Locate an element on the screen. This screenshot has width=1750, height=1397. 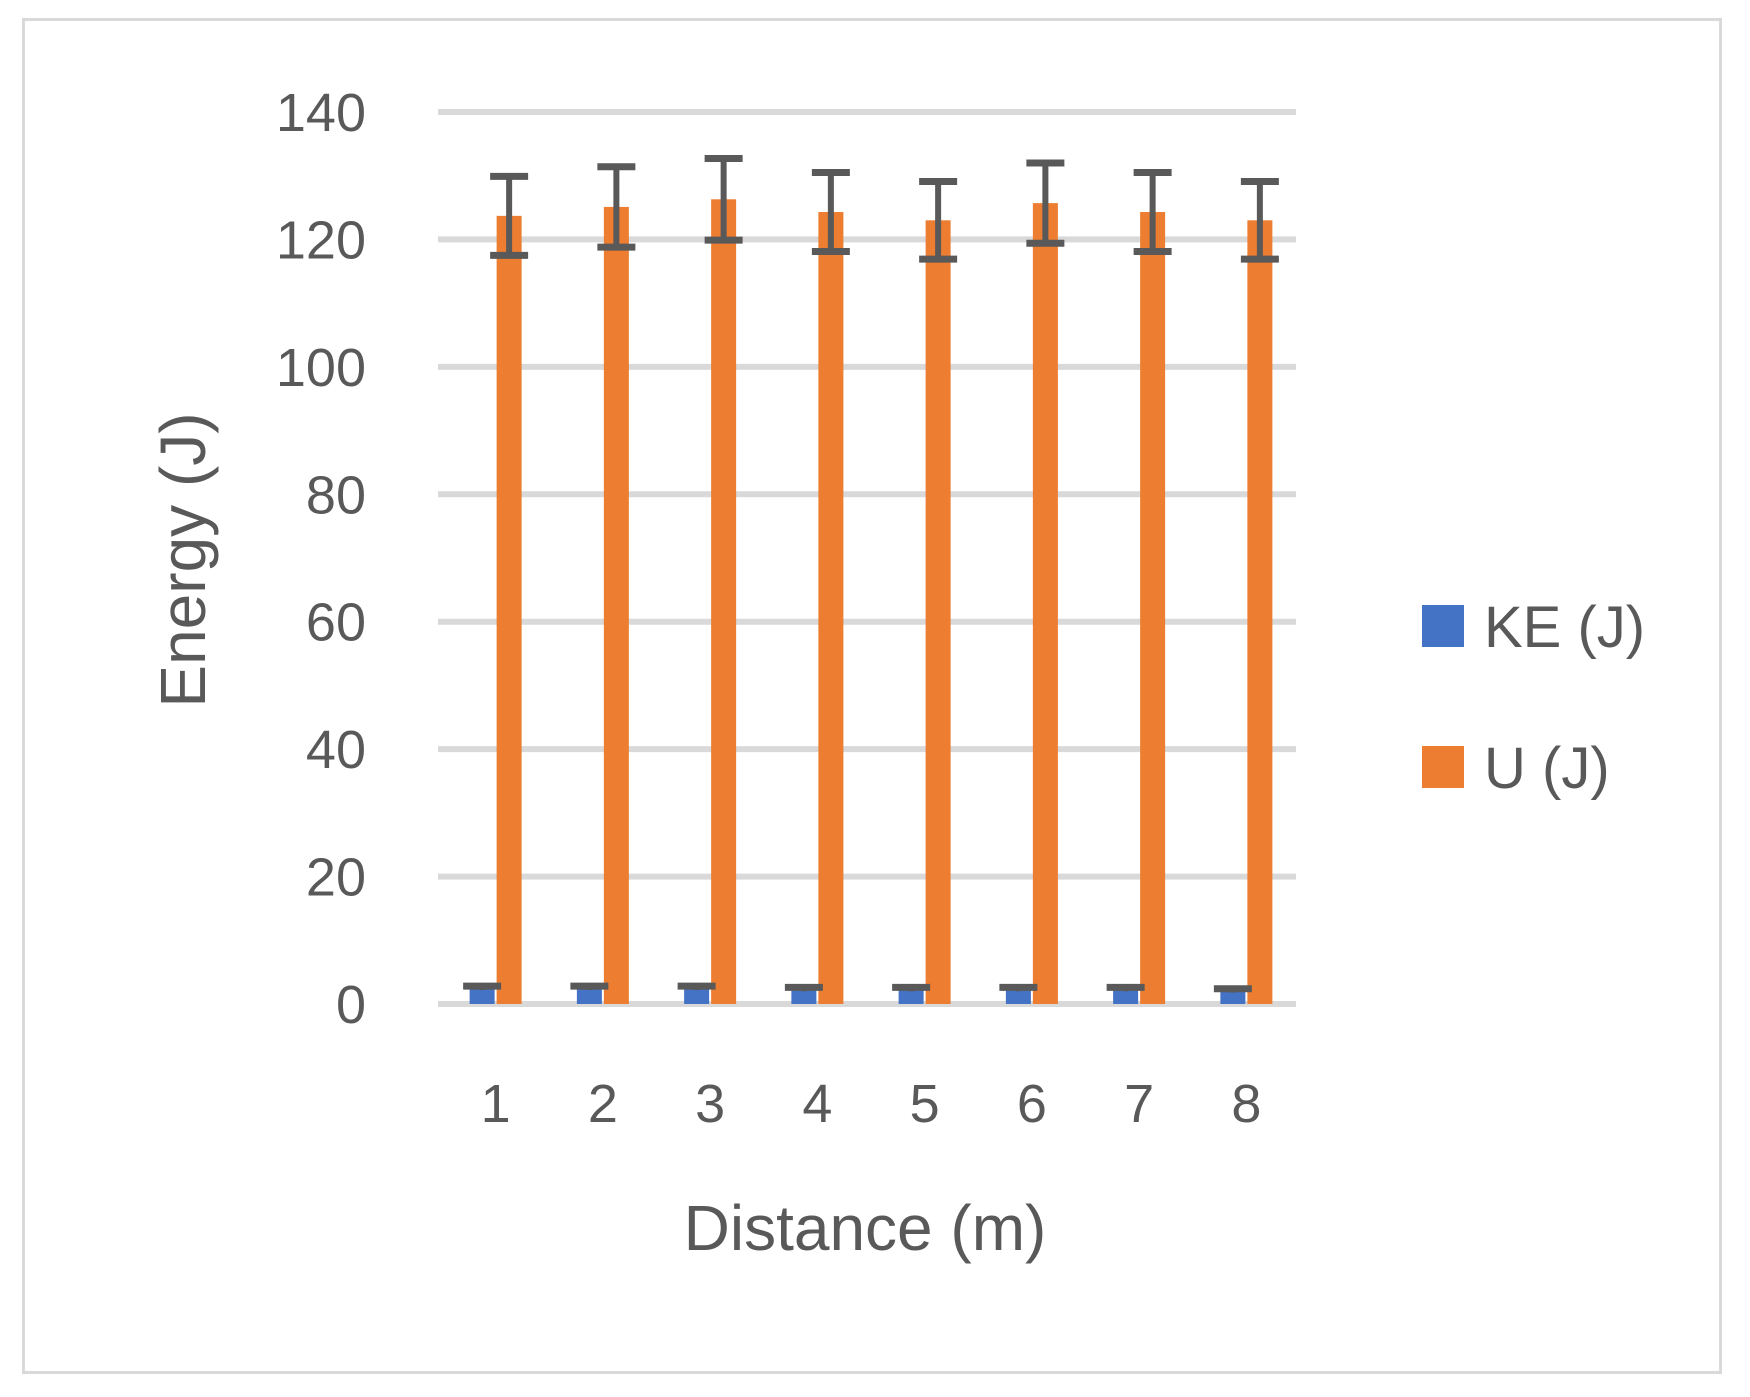
x-tick-label: 6 is located at coordinates (1032, 1104).